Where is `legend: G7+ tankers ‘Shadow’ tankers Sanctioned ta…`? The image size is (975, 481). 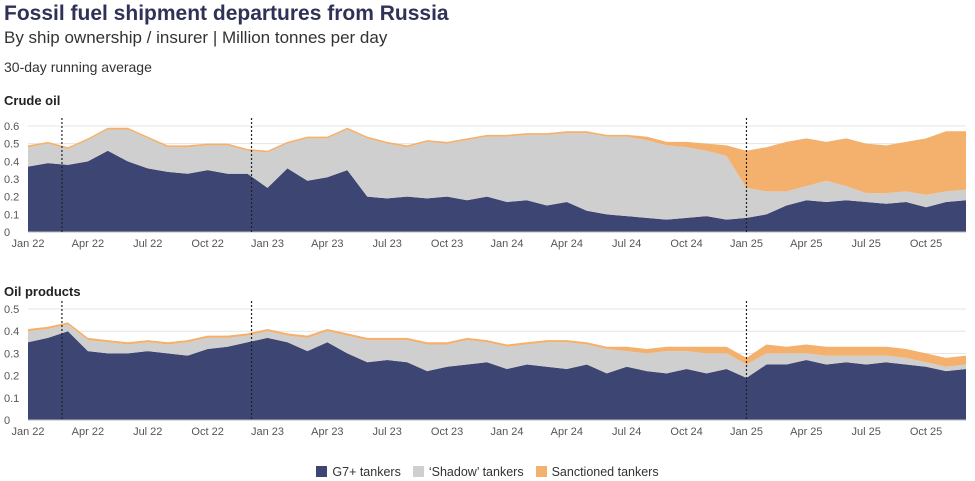 legend: G7+ tankers ‘Shadow’ tankers Sanctioned ta… is located at coordinates (487, 472).